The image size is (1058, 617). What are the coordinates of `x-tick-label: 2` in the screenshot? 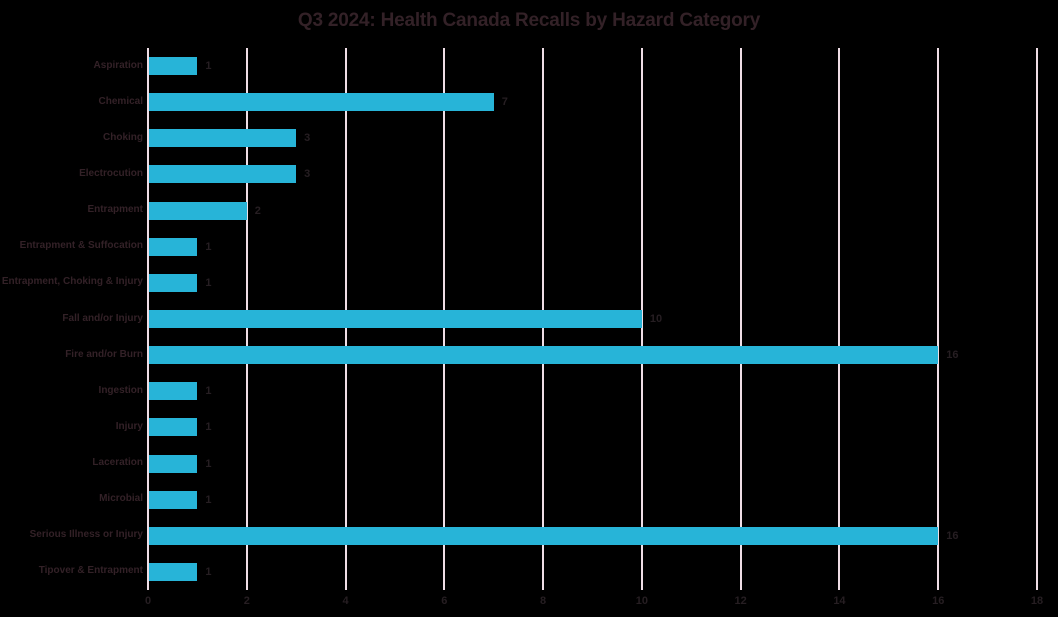 It's located at (246, 601).